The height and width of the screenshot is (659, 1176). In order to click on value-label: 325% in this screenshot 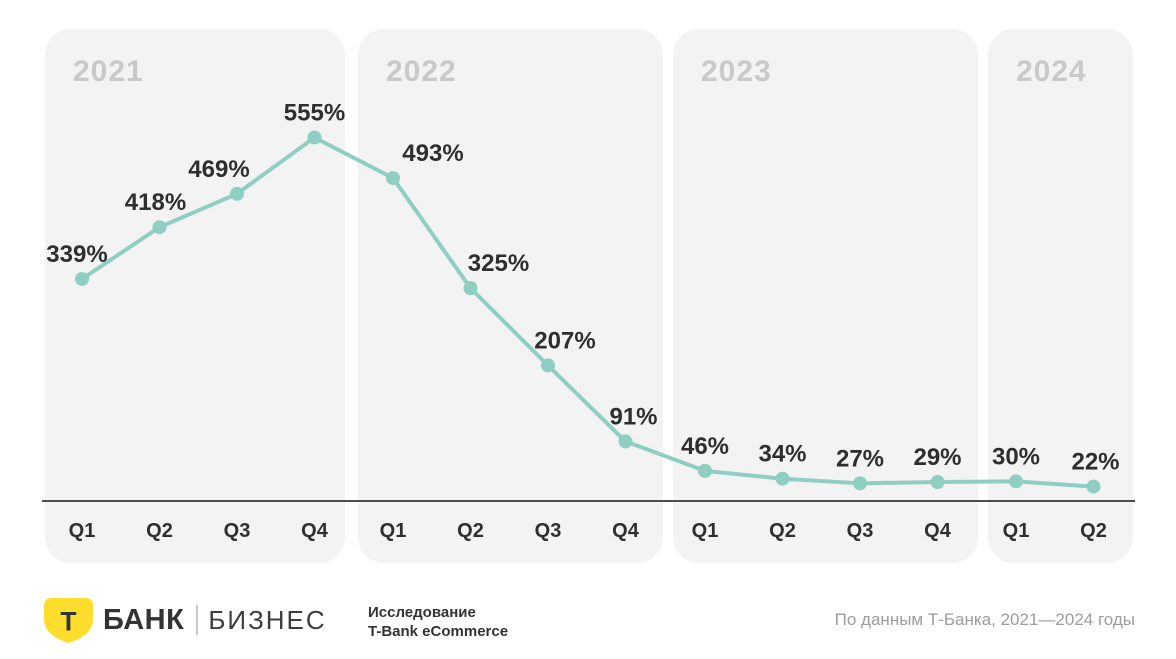, I will do `click(498, 263)`.